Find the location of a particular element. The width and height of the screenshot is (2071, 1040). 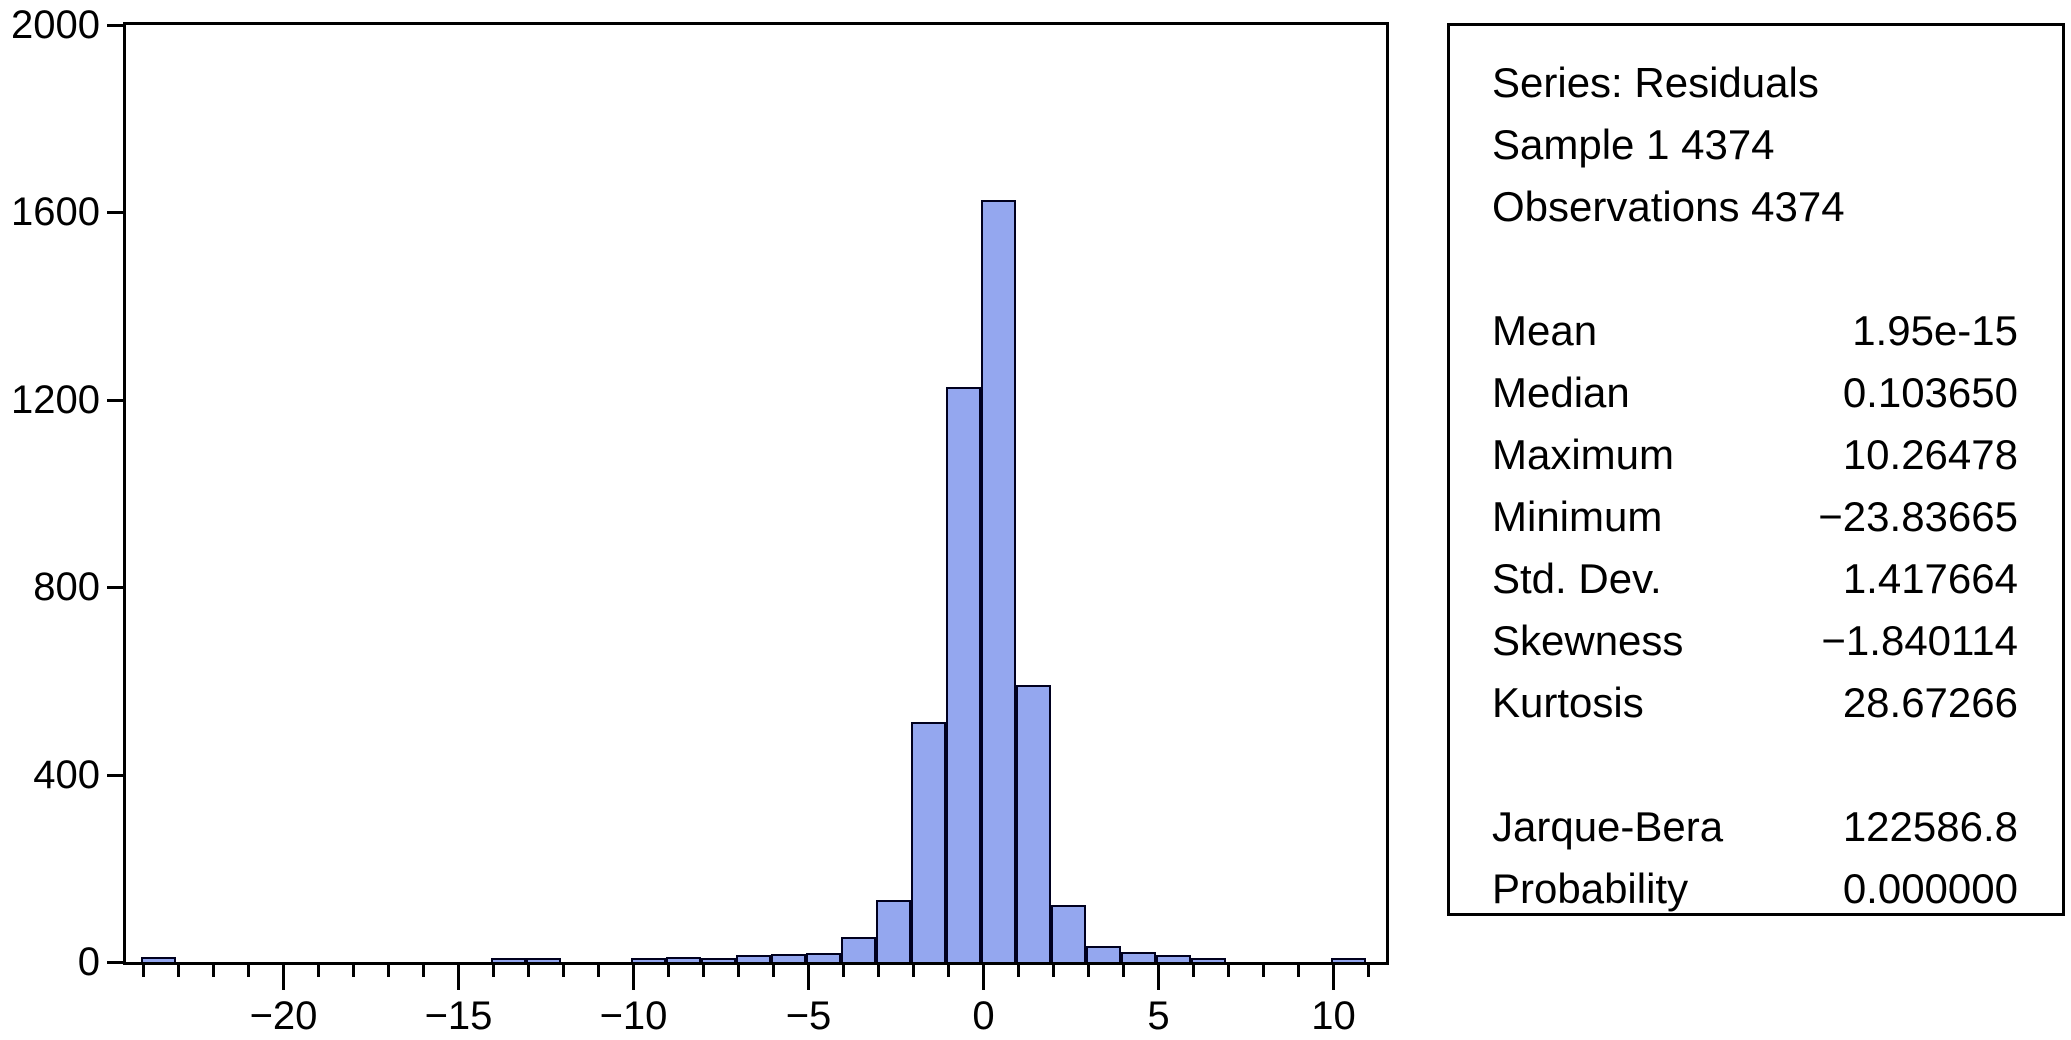

stat-row: Skewness −1.840114 is located at coordinates (1755, 641).